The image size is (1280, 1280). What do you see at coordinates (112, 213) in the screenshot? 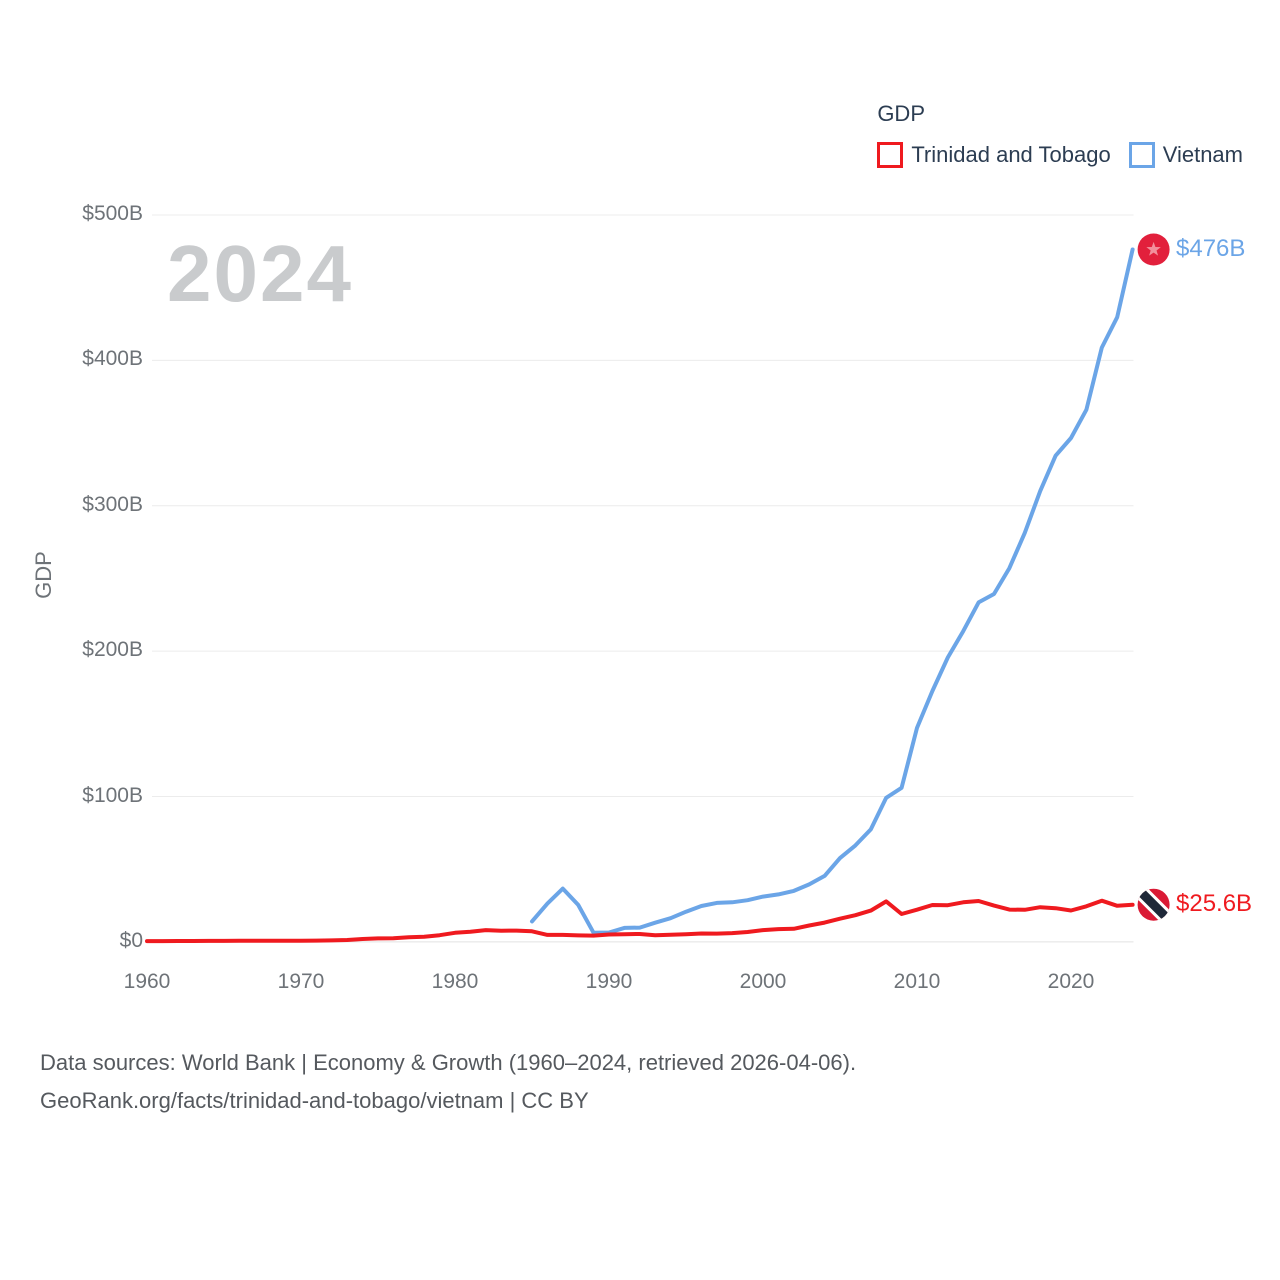
I see `y-tick-label: $500B` at bounding box center [112, 213].